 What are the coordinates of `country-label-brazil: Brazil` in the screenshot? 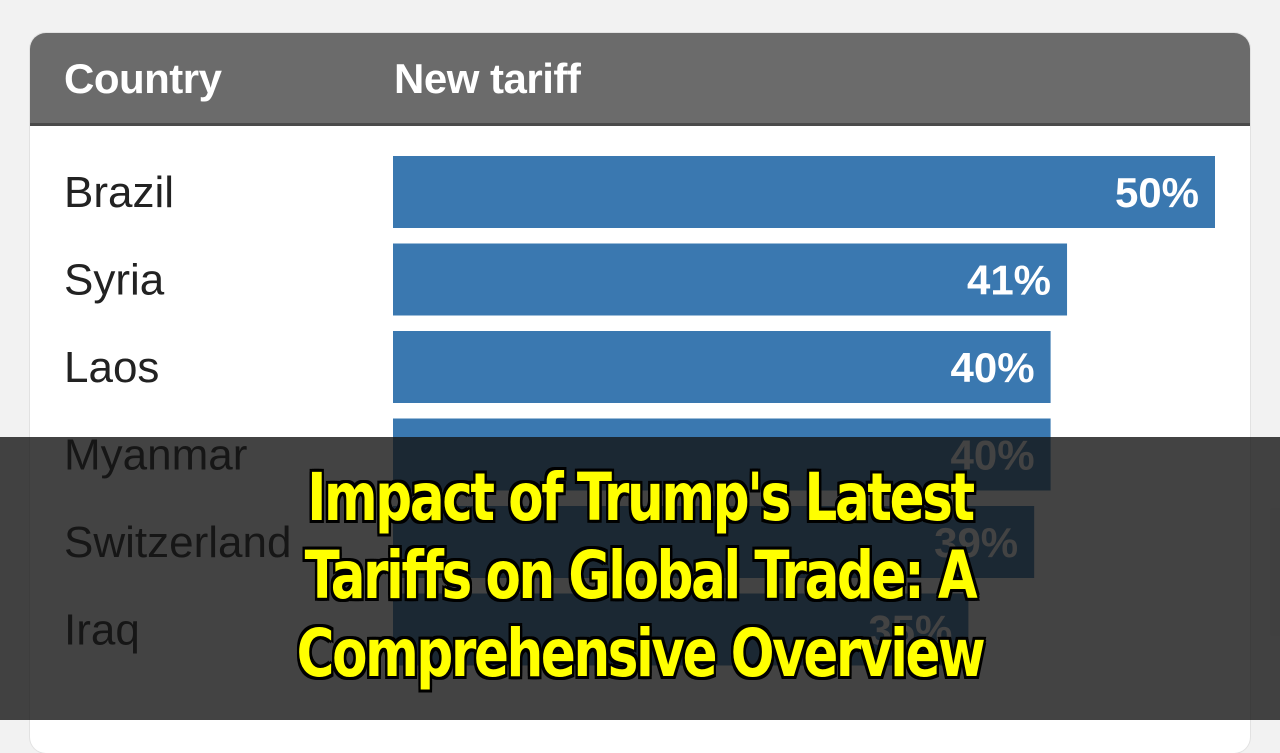 It's located at (119, 192).